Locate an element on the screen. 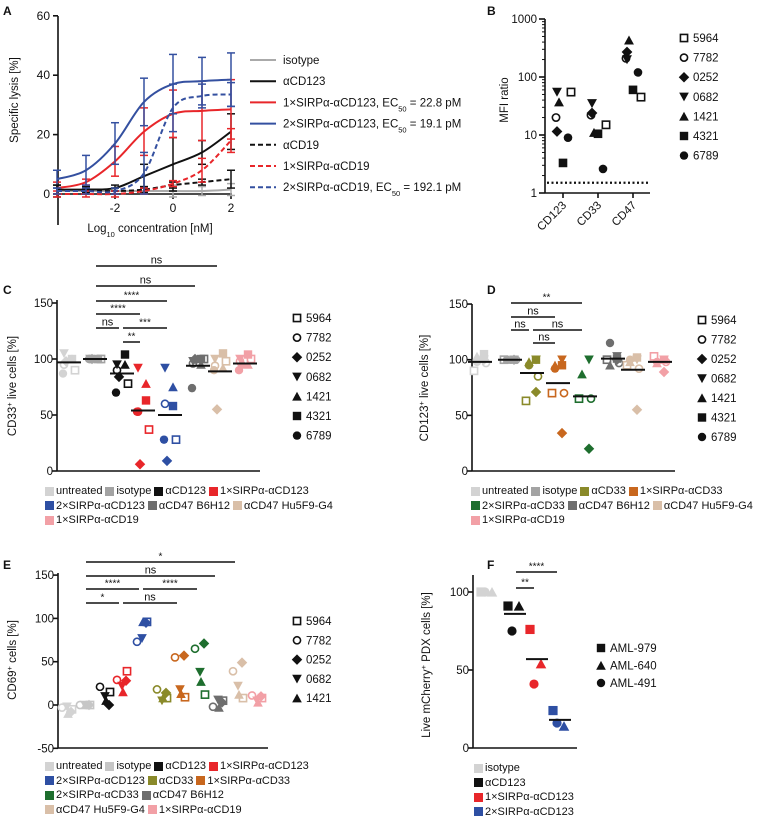 Image resolution: width=784 pixels, height=826 pixels. legend-item: untreated is located at coordinates (73, 766).